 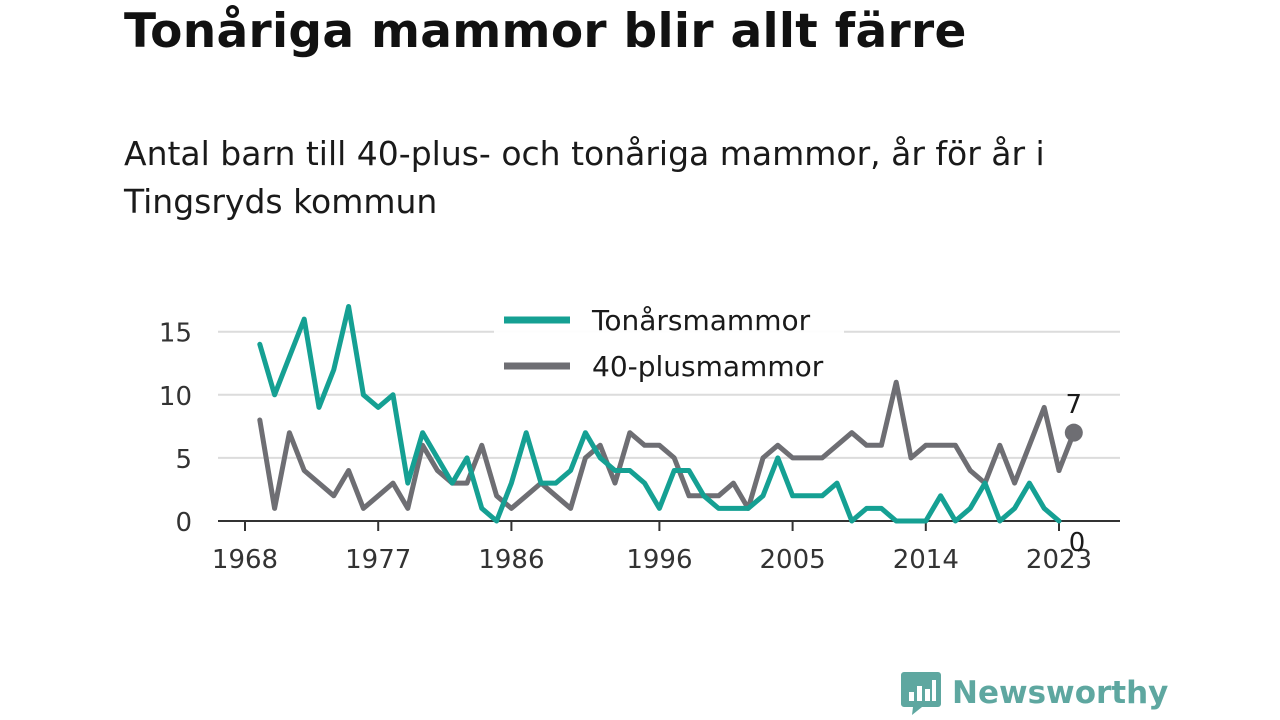 I want to click on x-tick-label: 1968, so click(x=245, y=560).